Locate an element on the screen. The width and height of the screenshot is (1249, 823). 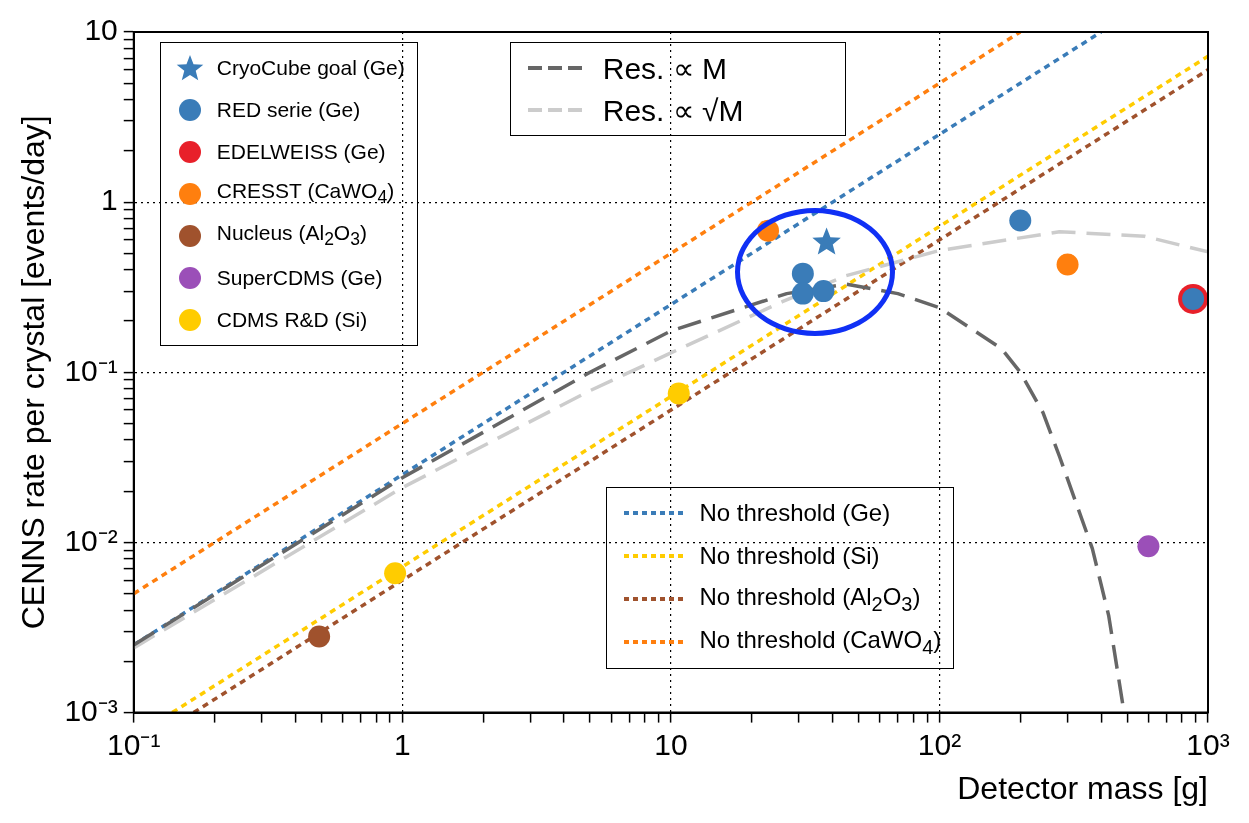
legend-label: CDMS R&D (Si) is located at coordinates (292, 320).